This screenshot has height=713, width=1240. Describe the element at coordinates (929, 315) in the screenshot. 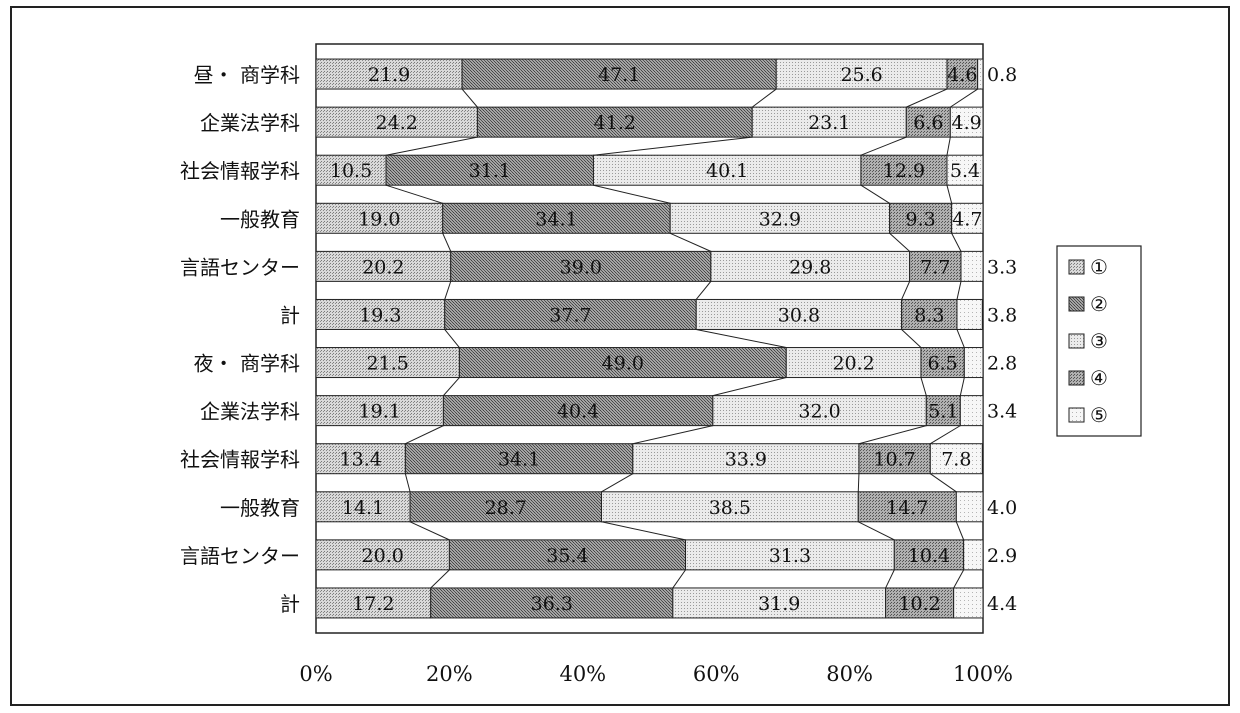

I see `data-label: 8.3` at that location.